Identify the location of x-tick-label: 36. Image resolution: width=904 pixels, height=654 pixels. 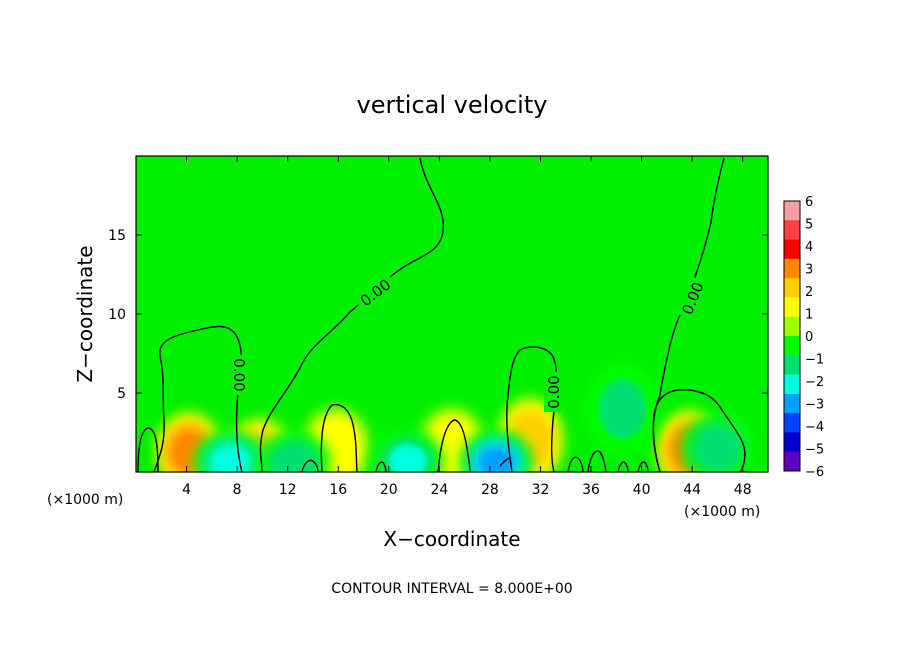
(591, 490).